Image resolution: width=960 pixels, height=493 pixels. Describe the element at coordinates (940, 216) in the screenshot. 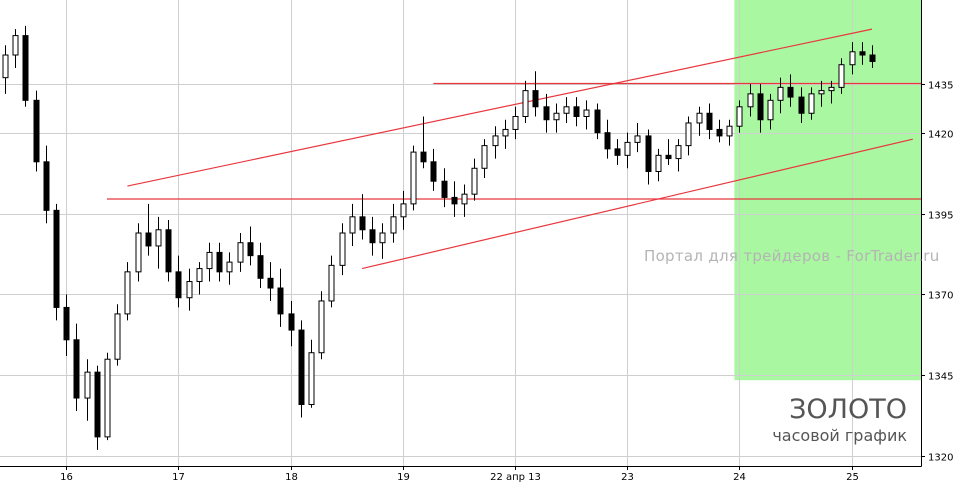

I see `y-tick-label: 1395` at that location.